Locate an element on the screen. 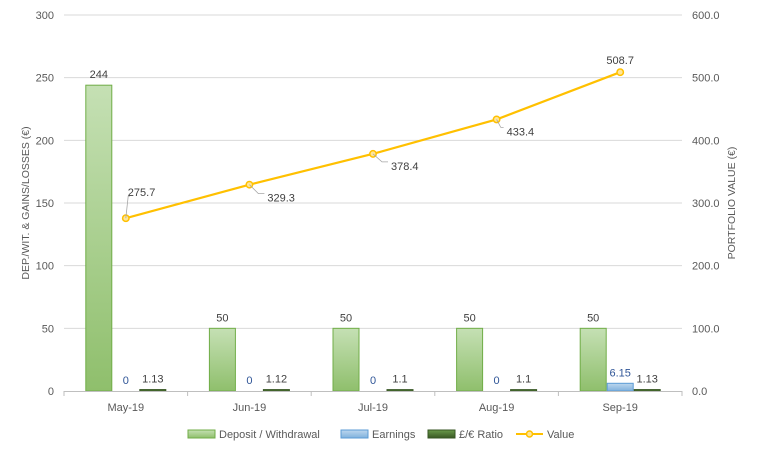 The image size is (757, 455). right-axis-title: PORTFOLIO VALUE (€) is located at coordinates (732, 203).